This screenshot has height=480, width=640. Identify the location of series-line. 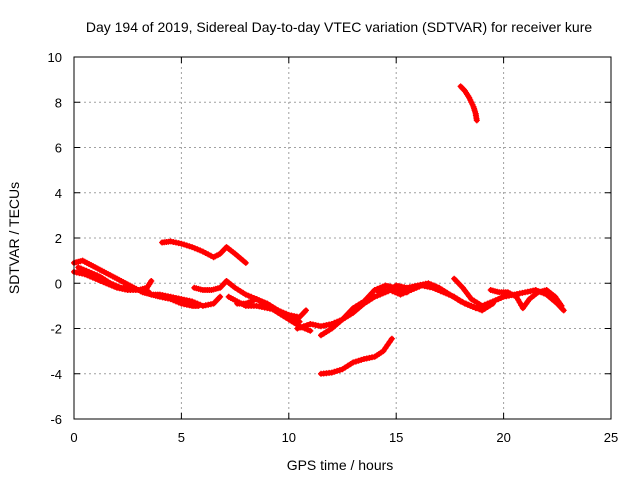
(356, 356).